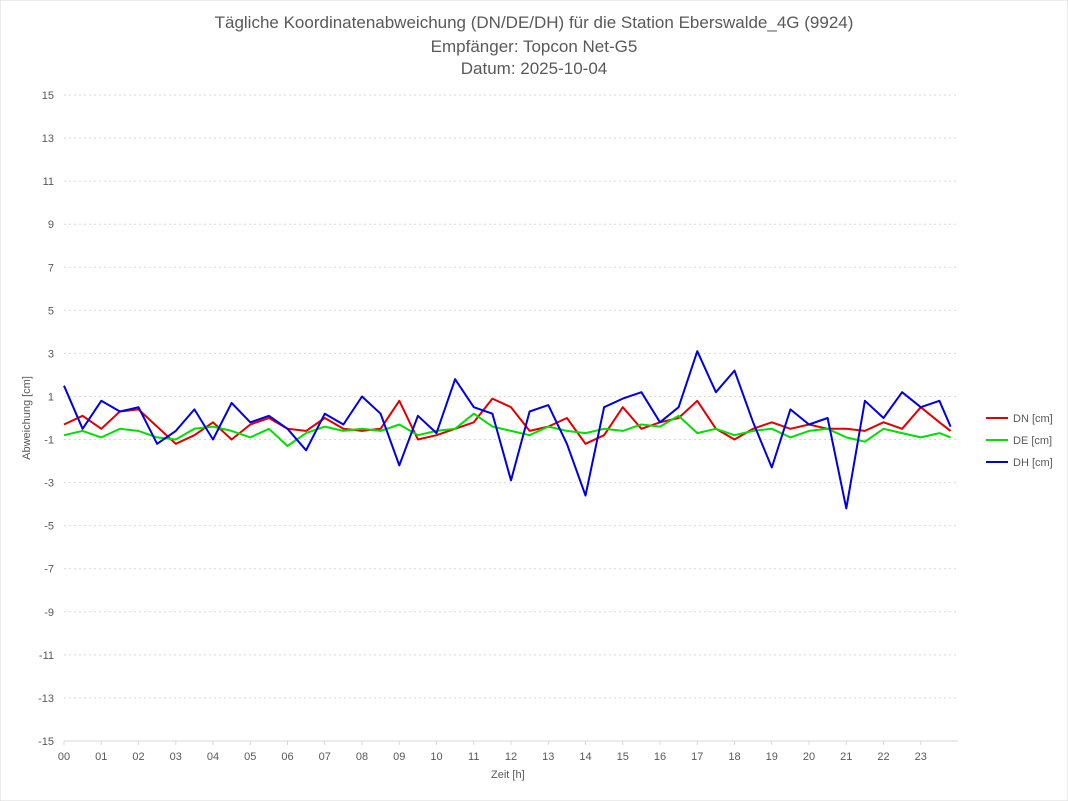  Describe the element at coordinates (49, 570) in the screenshot. I see `y-tick-label: -7` at that location.